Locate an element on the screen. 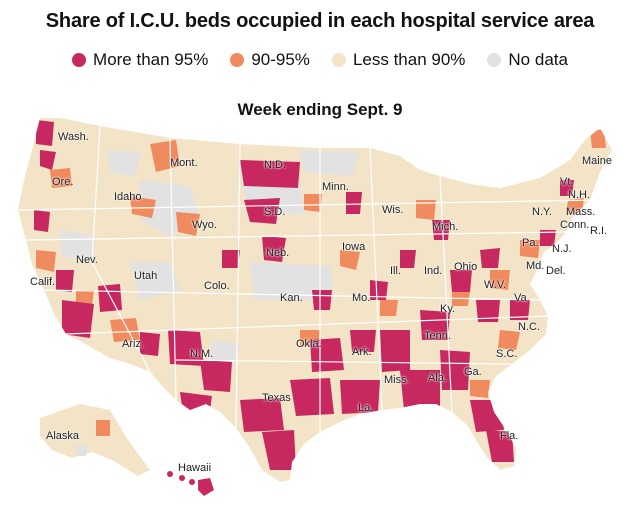  label-ga: Ga. is located at coordinates (473, 372).